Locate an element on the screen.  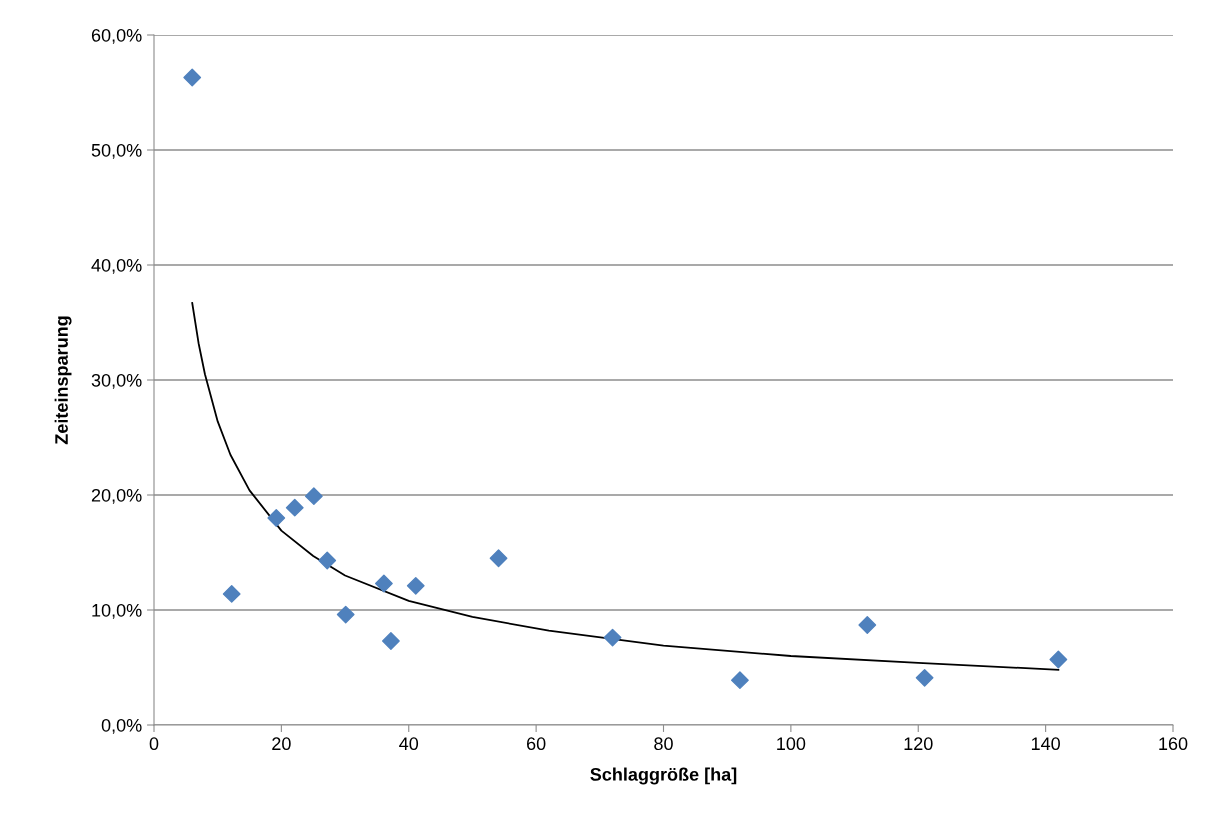
y-tick-label: 30,0% is located at coordinates (116, 381).